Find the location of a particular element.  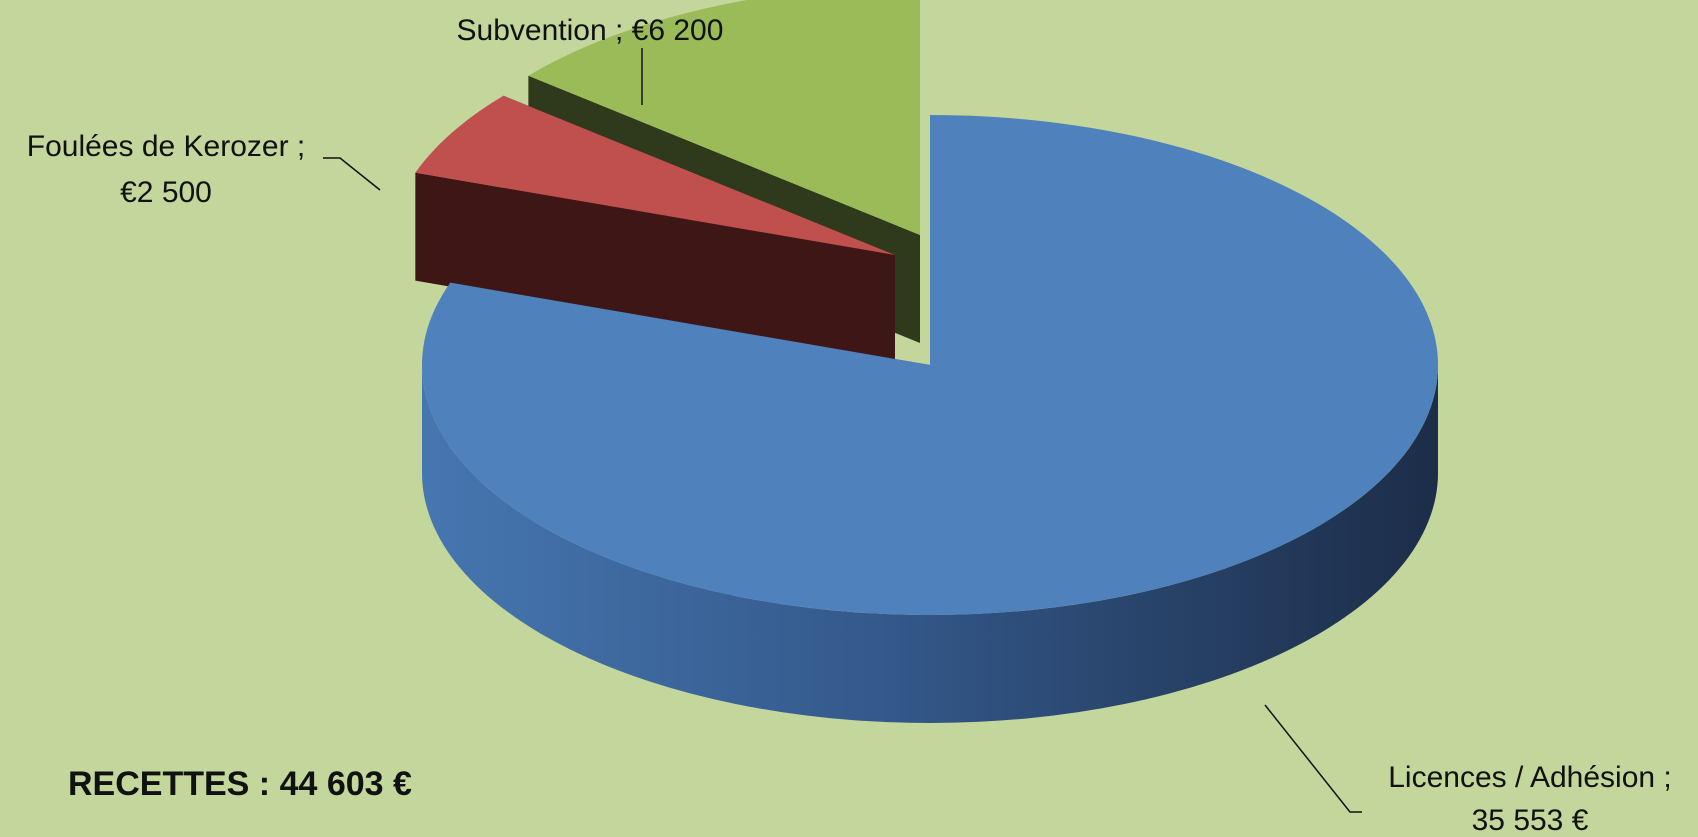

slice-top-subvention is located at coordinates (724, 117).